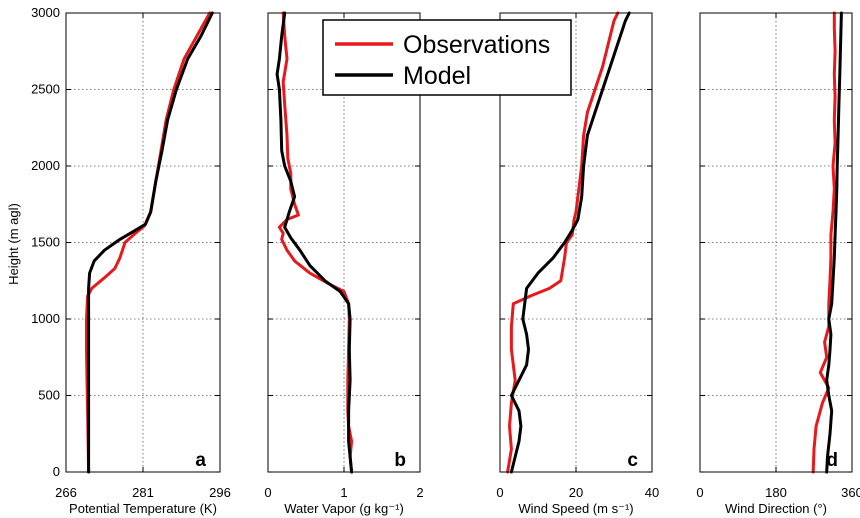  Describe the element at coordinates (400, 460) in the screenshot. I see `panel-label: b` at that location.